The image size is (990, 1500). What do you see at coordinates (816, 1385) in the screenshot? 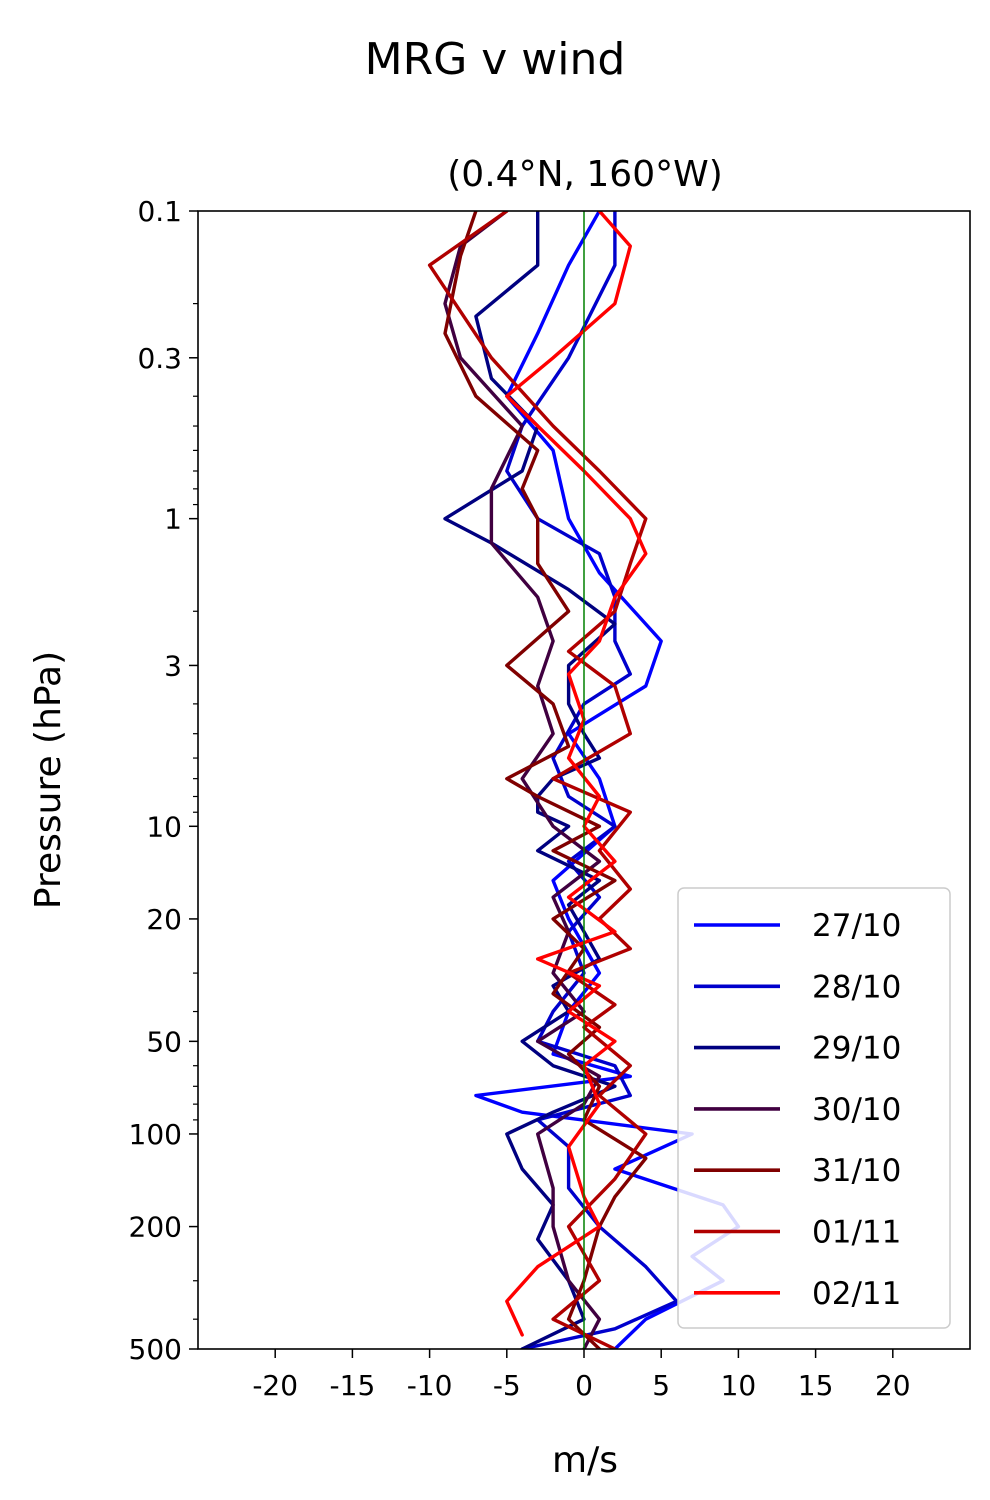
I see `x-tick-label: 15` at bounding box center [816, 1385].